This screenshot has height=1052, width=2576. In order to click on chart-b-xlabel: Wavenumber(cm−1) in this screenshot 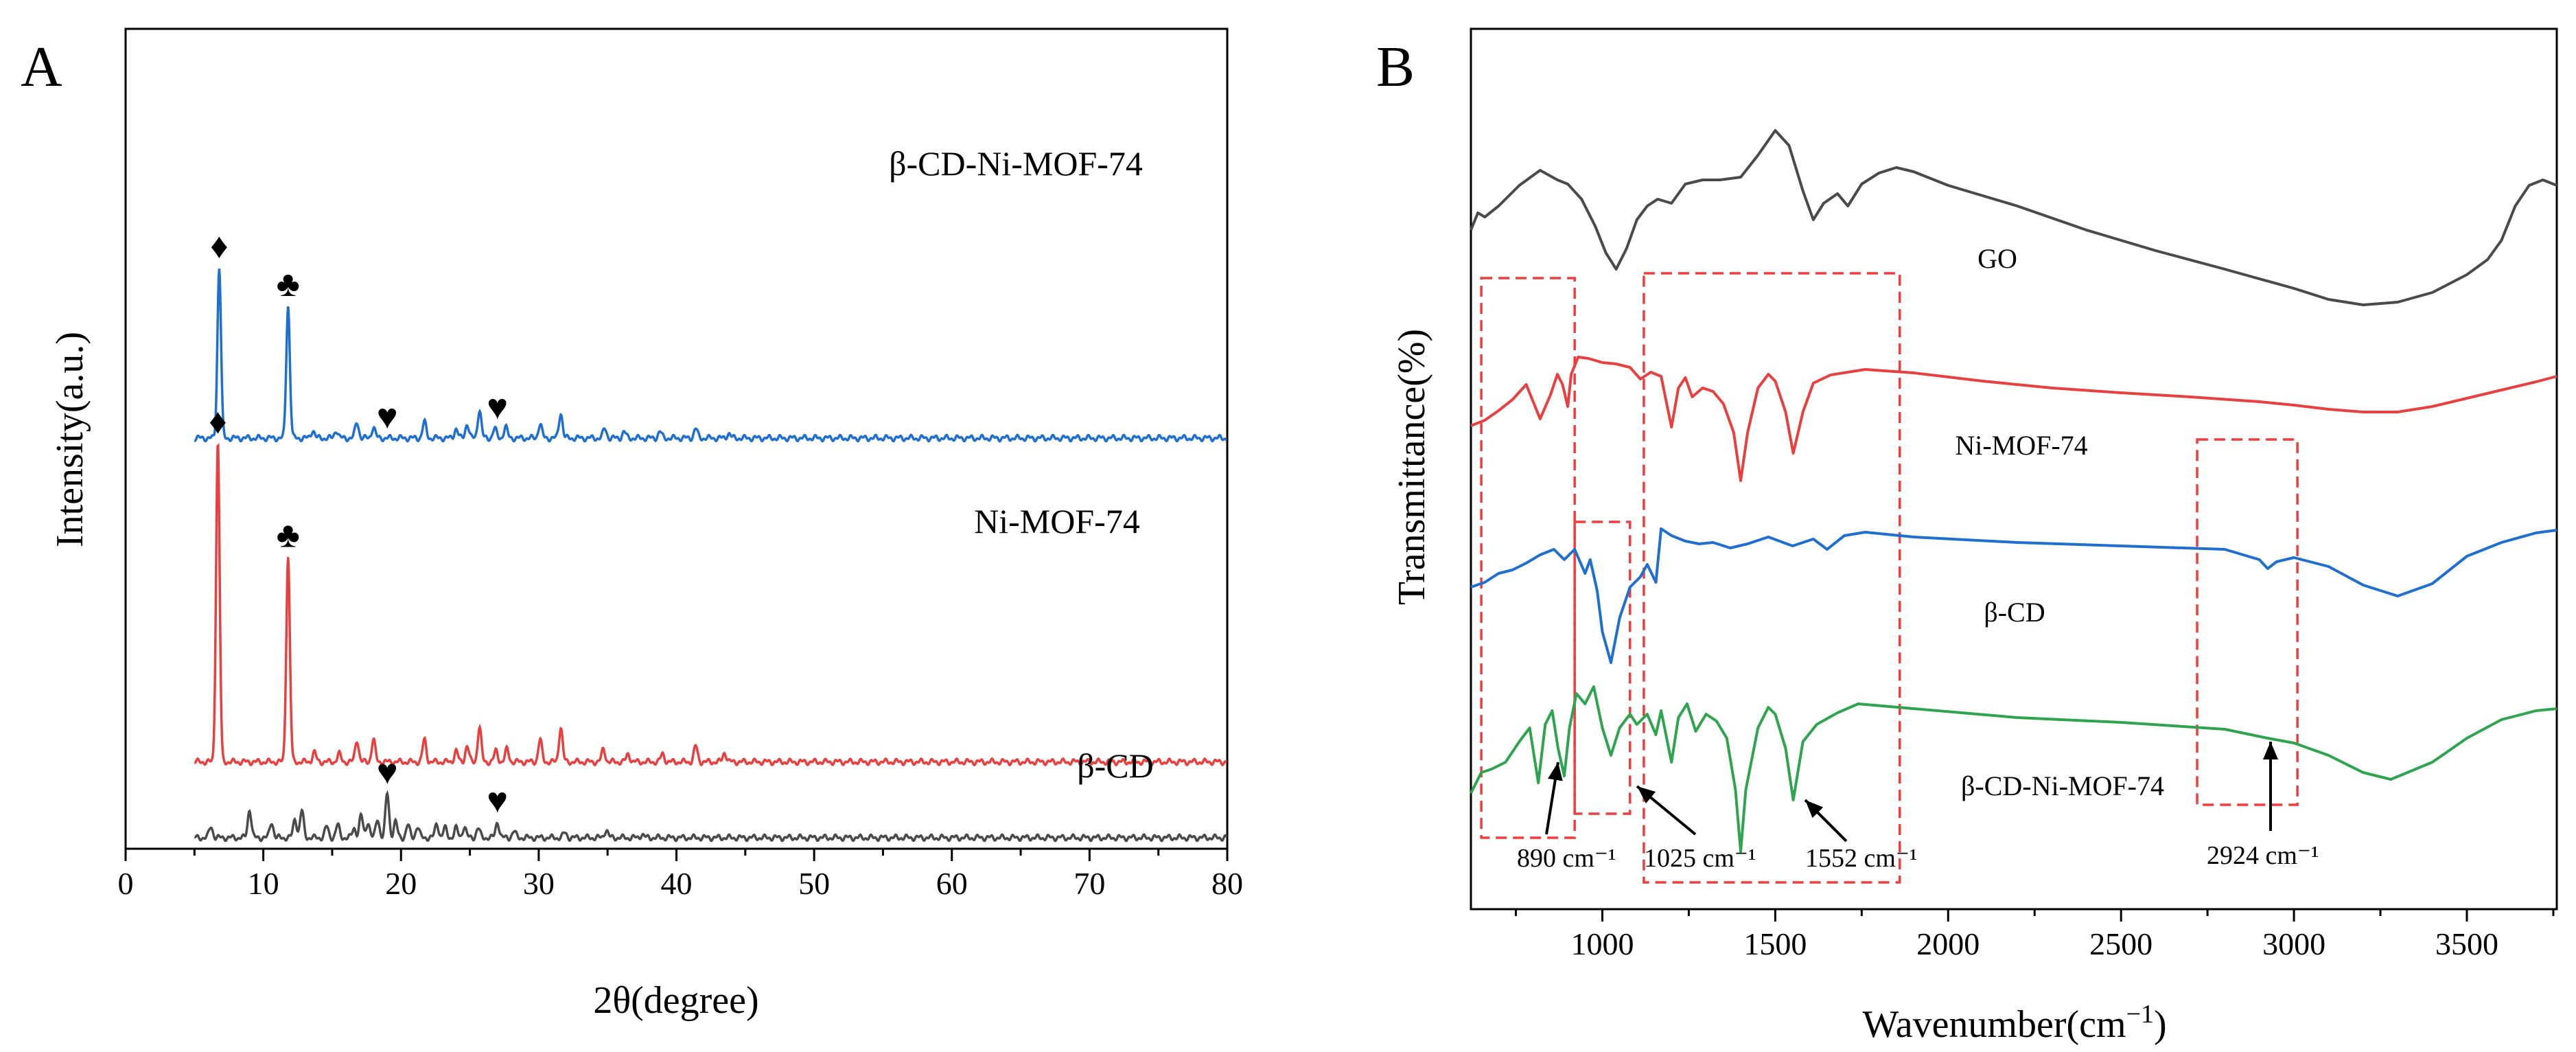, I will do `click(2014, 1023)`.